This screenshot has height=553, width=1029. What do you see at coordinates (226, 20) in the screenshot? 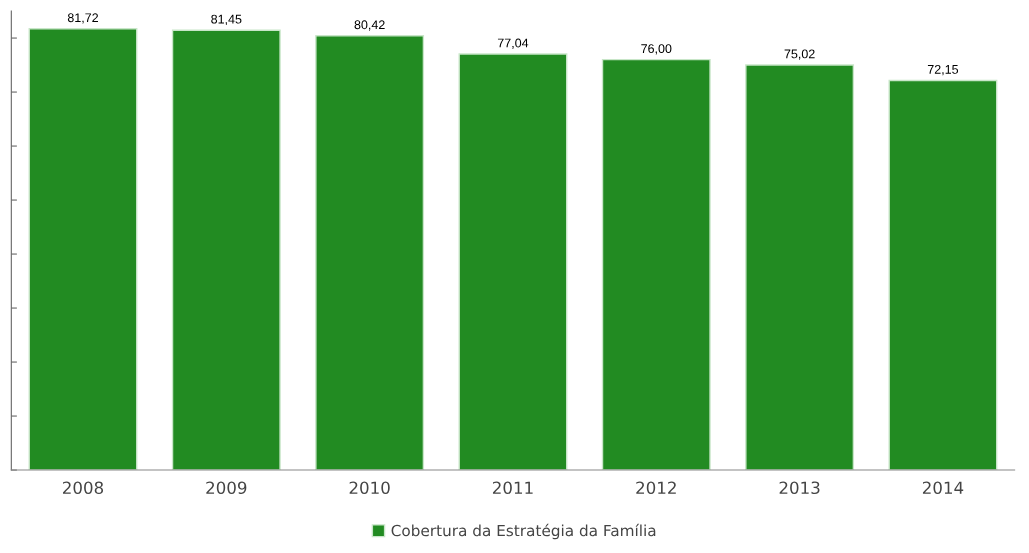
I see `data-label: 81,45` at bounding box center [226, 20].